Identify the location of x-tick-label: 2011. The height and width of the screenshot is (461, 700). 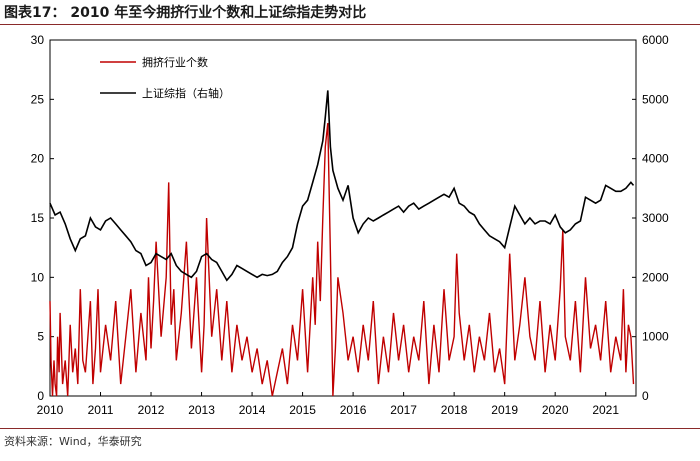
(101, 410).